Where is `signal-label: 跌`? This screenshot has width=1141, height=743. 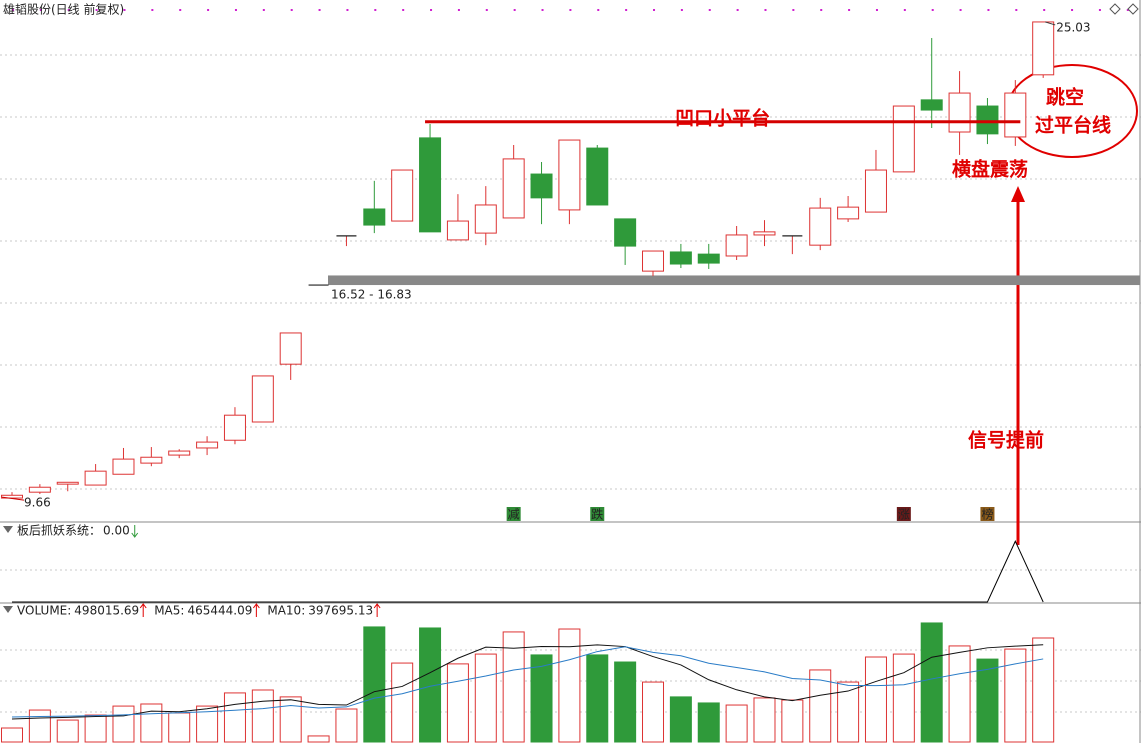
signal-label: 跌 is located at coordinates (597, 514).